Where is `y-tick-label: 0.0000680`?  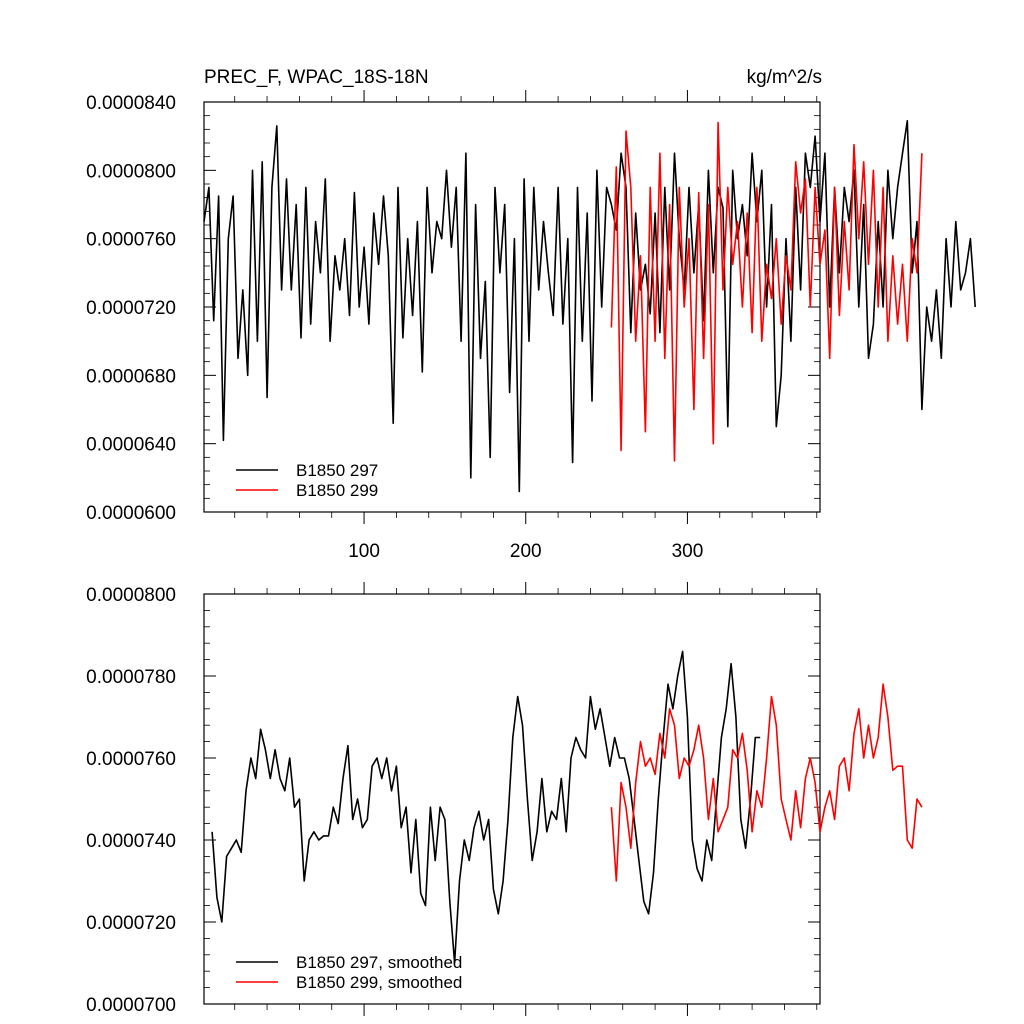
y-tick-label: 0.0000680 is located at coordinates (131, 376).